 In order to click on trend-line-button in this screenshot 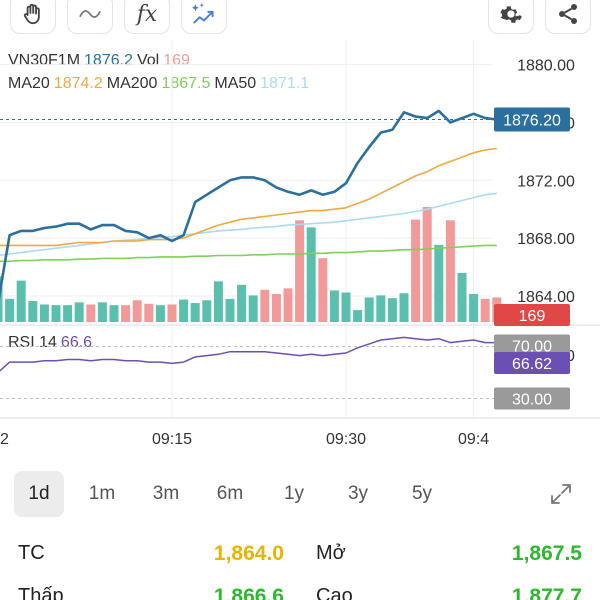, I will do `click(90, 17)`.